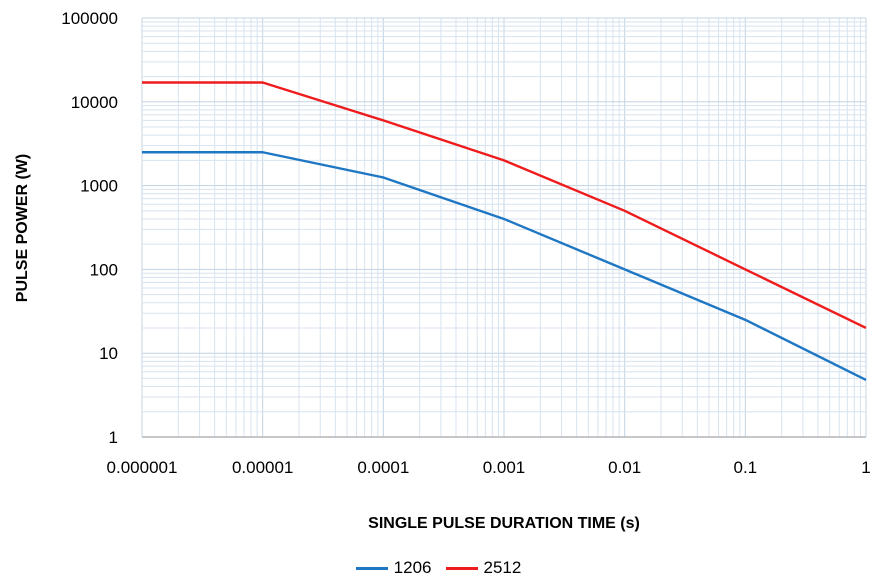  I want to click on y-tick-label: 1000, so click(99, 186).